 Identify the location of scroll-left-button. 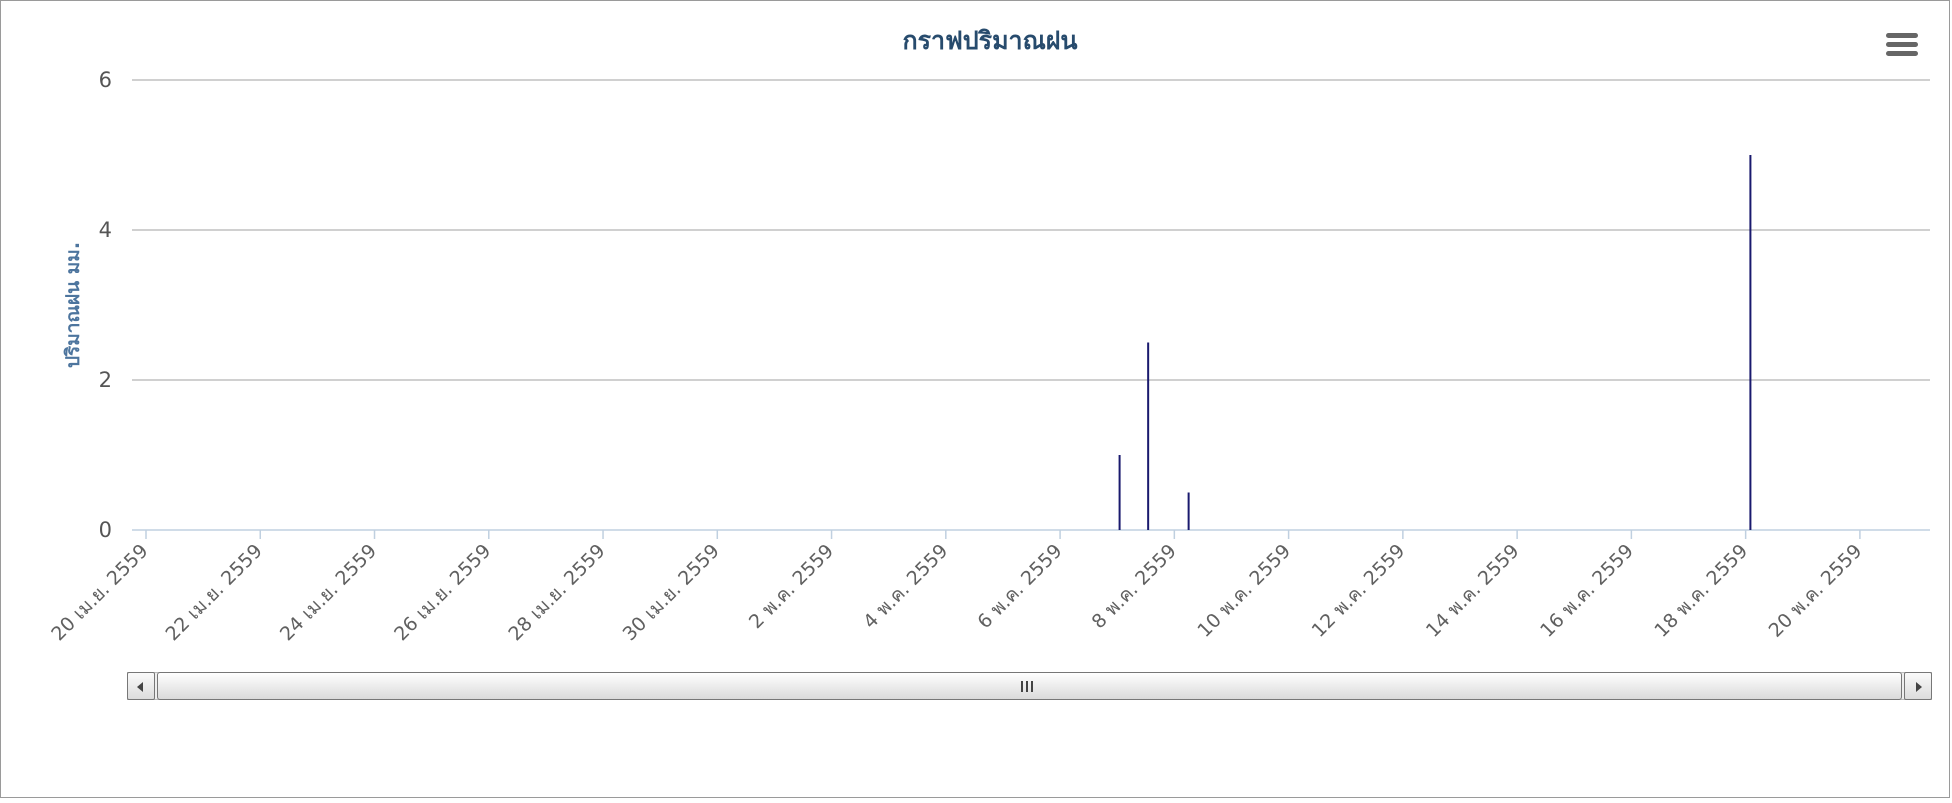
(141, 686).